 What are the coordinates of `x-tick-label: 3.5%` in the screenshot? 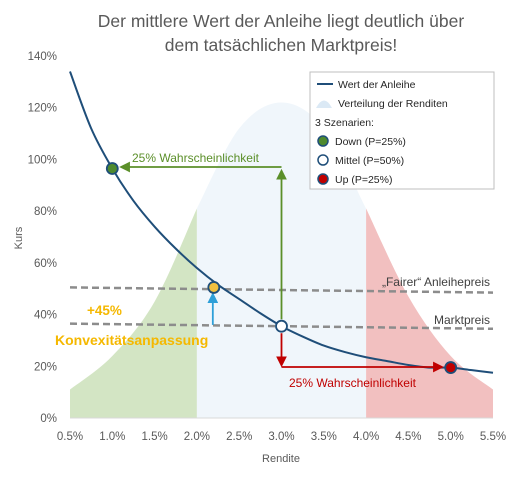 It's located at (324, 437).